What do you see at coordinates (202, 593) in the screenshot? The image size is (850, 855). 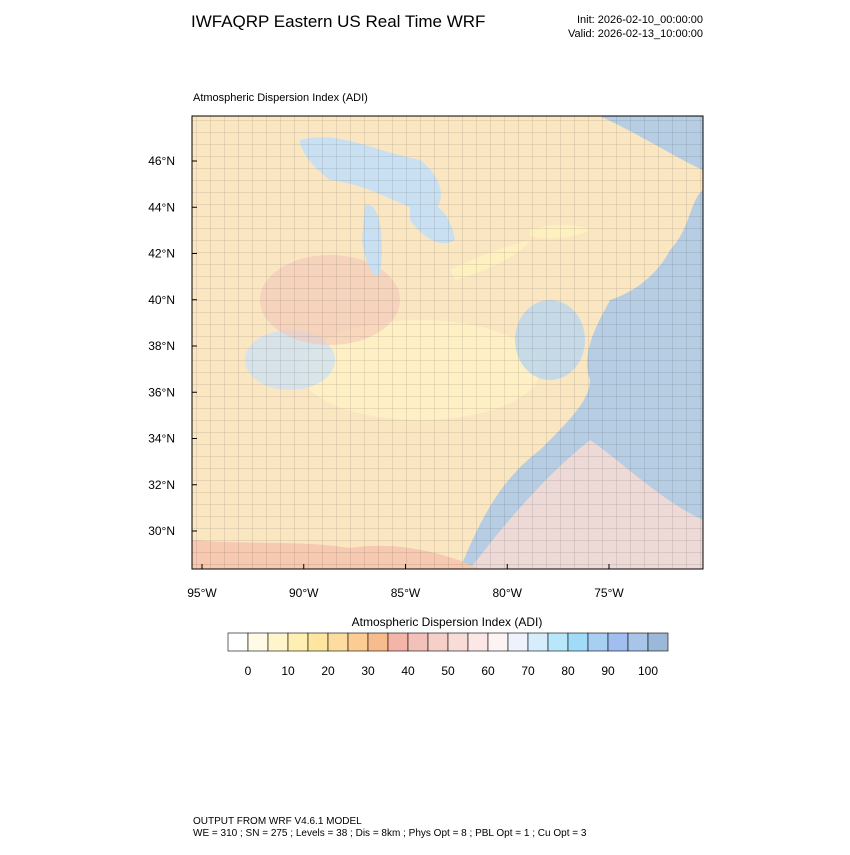 I see `lon-label: 95°W` at bounding box center [202, 593].